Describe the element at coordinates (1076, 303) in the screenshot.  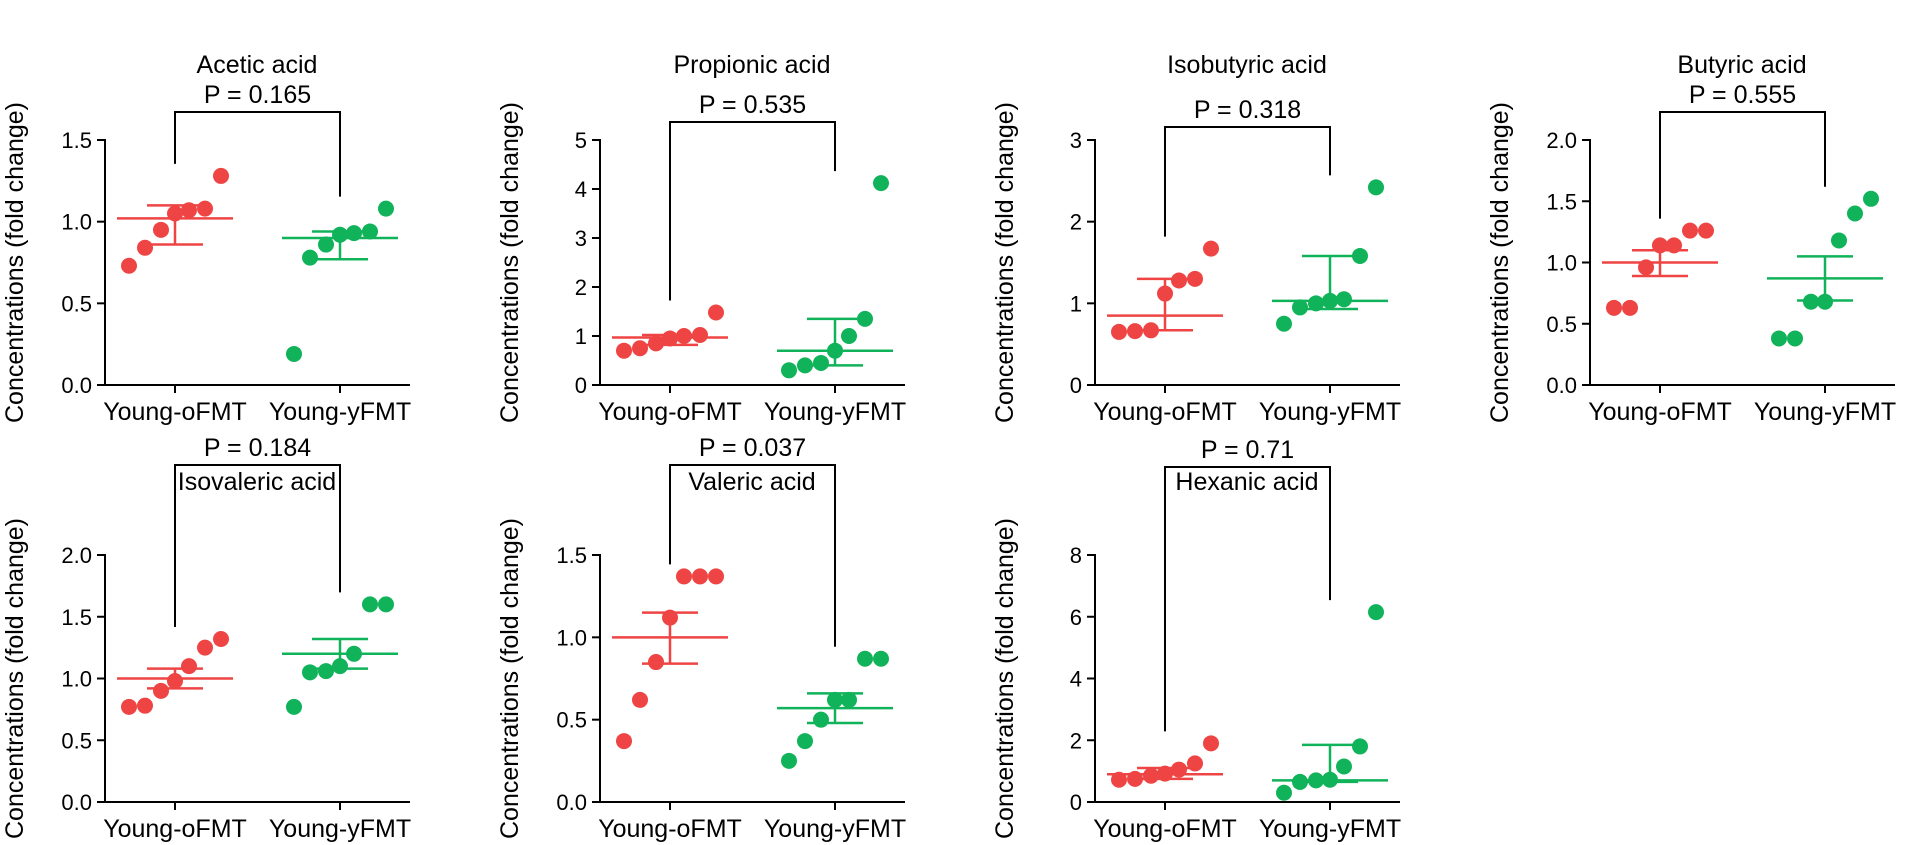
I see `y-tick-label: 1` at that location.